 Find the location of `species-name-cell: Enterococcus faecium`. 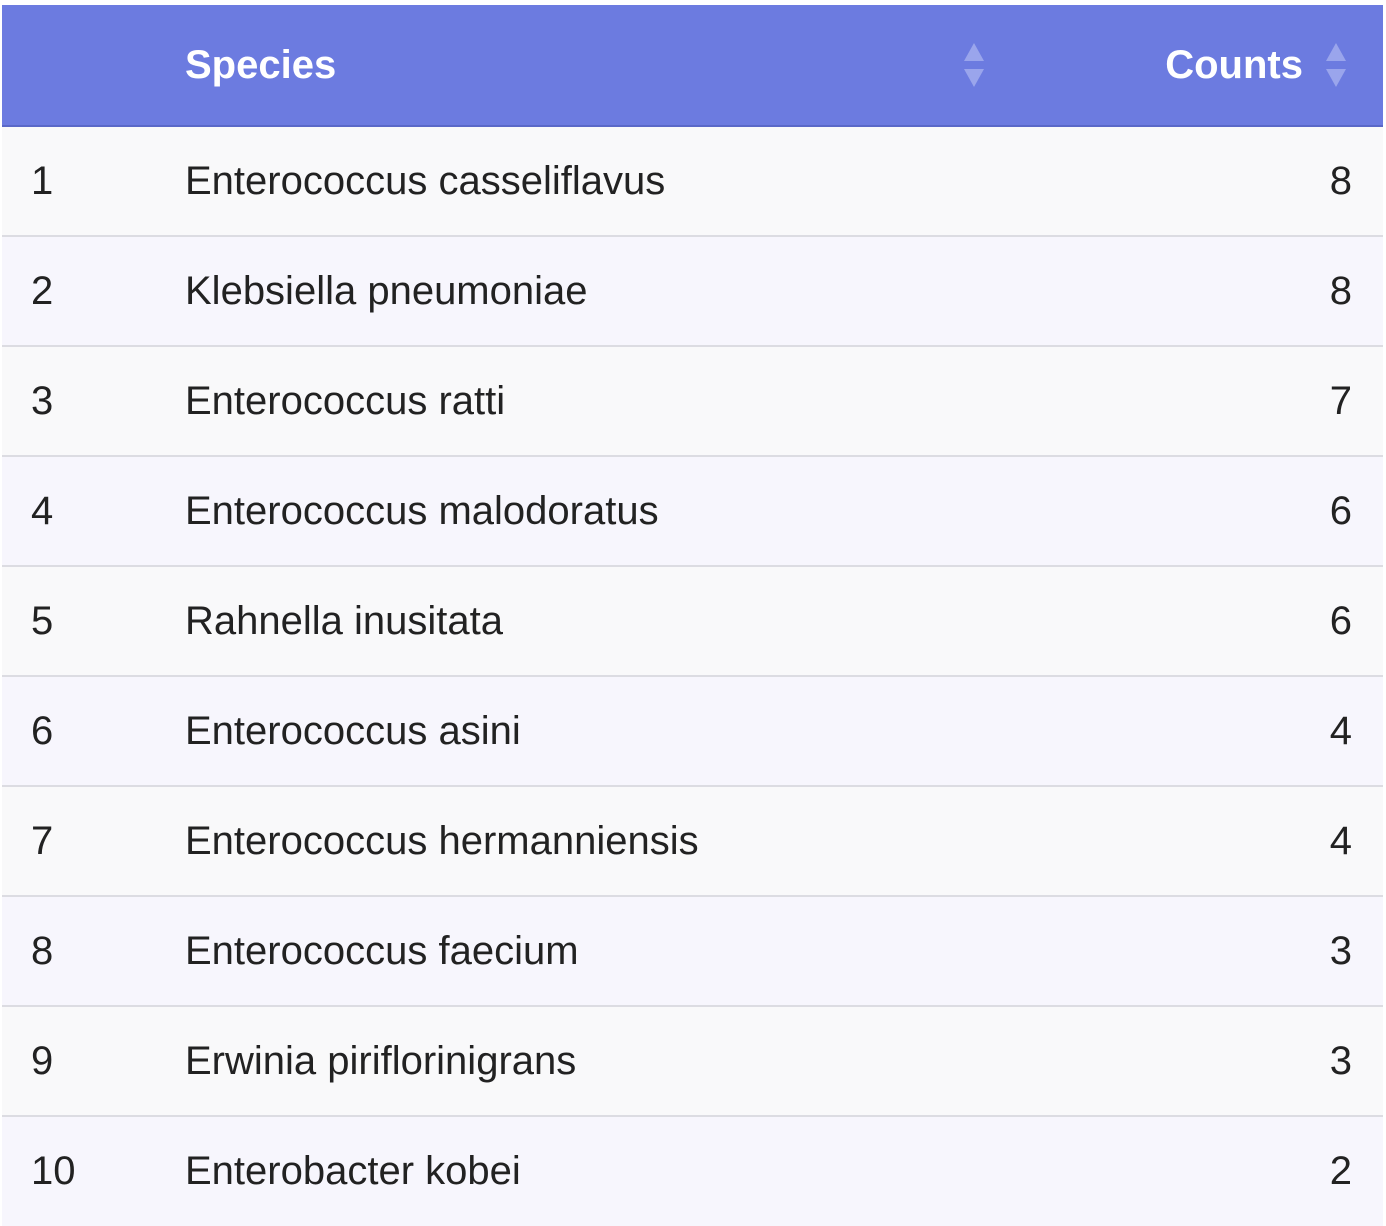

species-name-cell: Enterococcus faecium is located at coordinates (382, 950).